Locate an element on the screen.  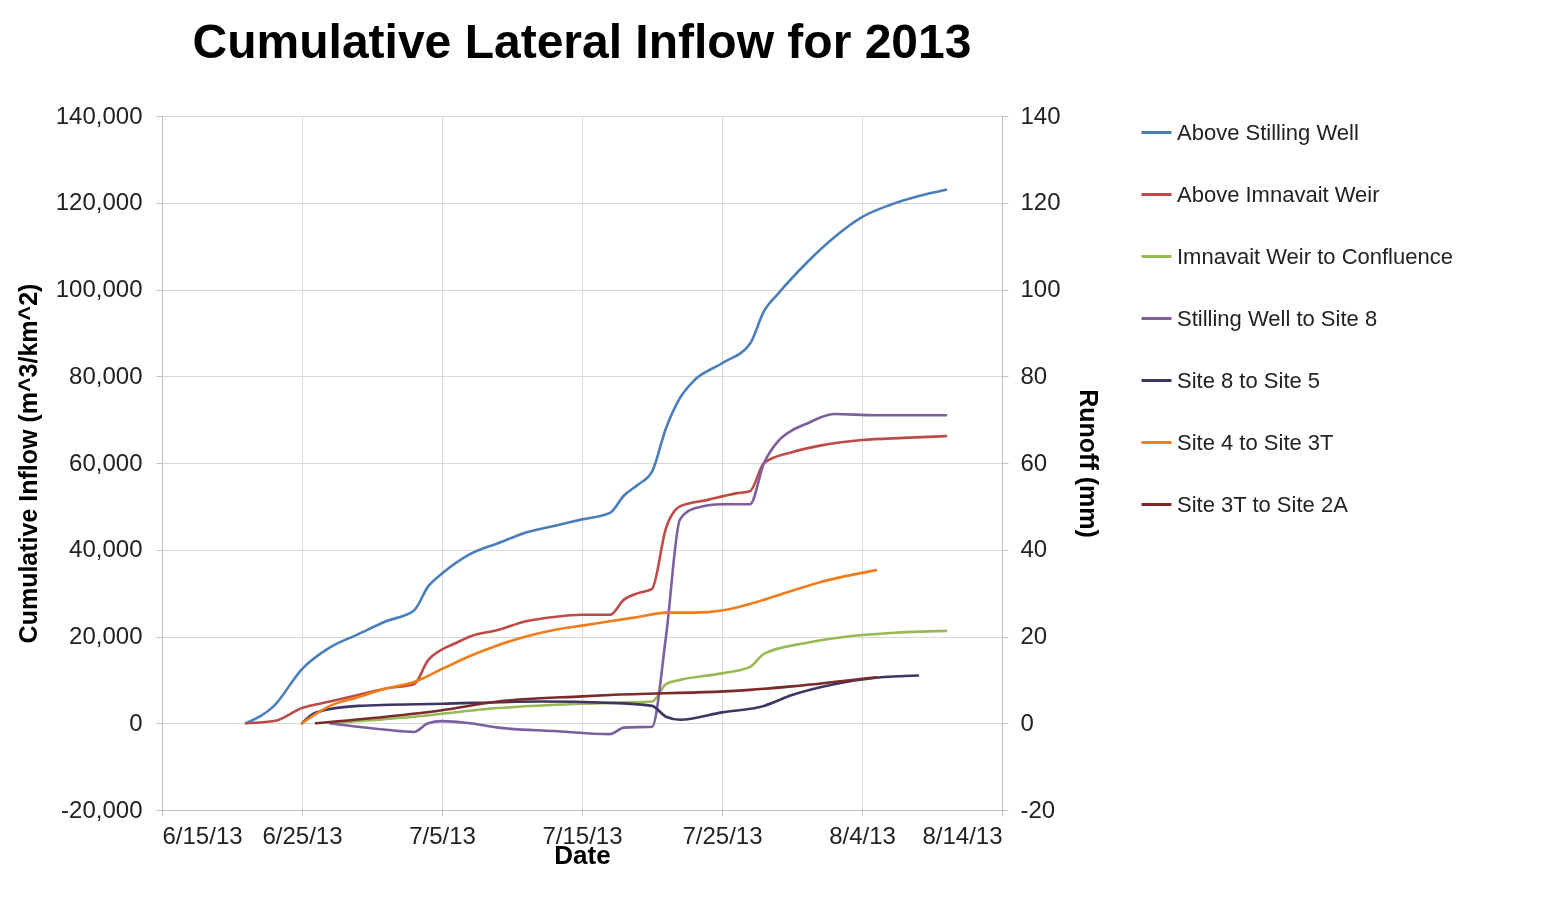
y2-tick-label: 60 is located at coordinates (1034, 462).